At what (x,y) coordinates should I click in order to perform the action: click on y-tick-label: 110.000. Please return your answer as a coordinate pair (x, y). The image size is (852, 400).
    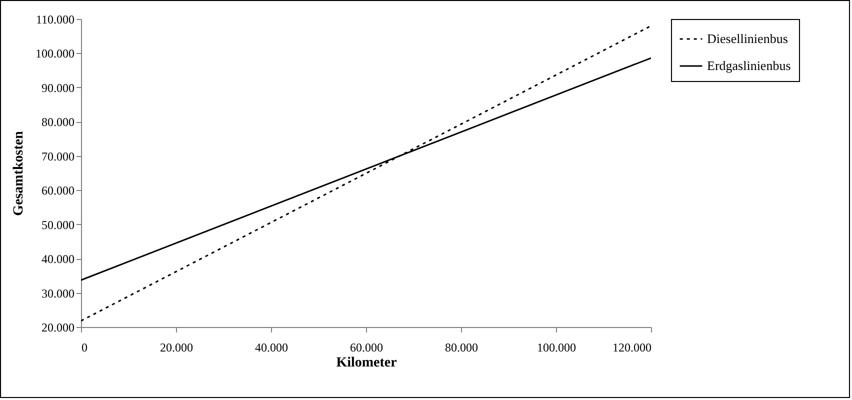
    Looking at the image, I should click on (55, 19).